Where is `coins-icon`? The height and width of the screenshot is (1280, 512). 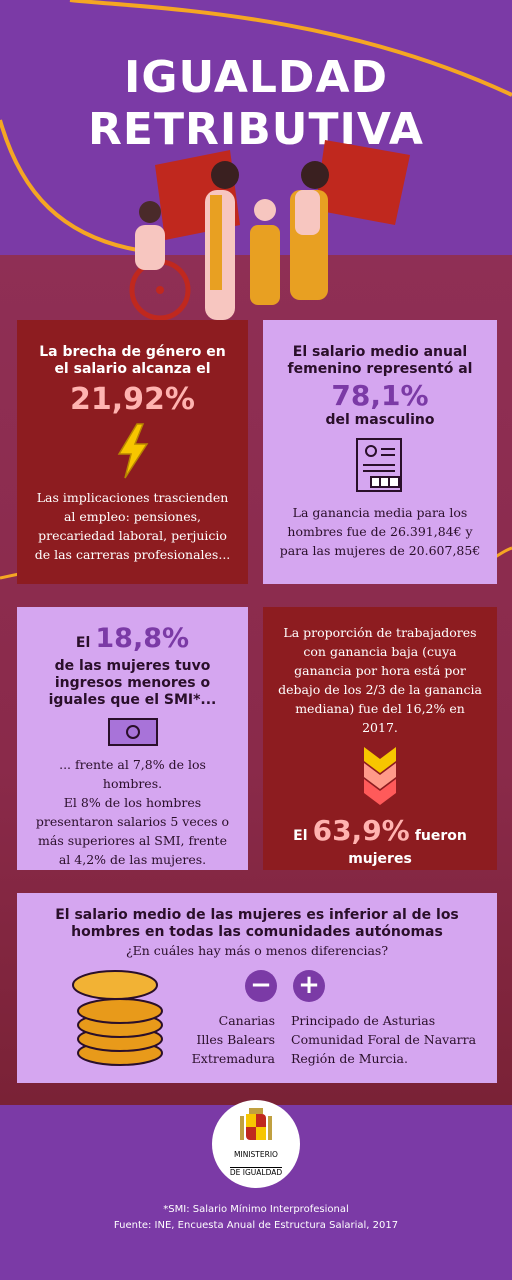
coins-icon is located at coordinates (117, 1018).